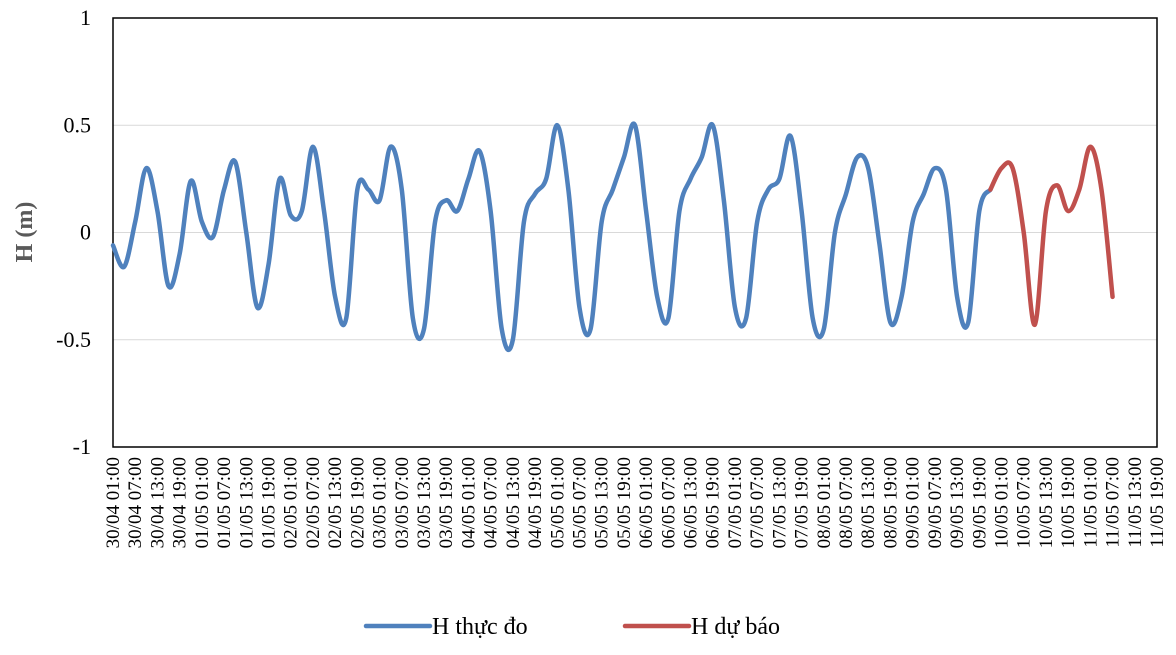 The height and width of the screenshot is (655, 1176). Describe the element at coordinates (535, 502) in the screenshot. I see `x-tick-label: 04/05 19:00` at that location.